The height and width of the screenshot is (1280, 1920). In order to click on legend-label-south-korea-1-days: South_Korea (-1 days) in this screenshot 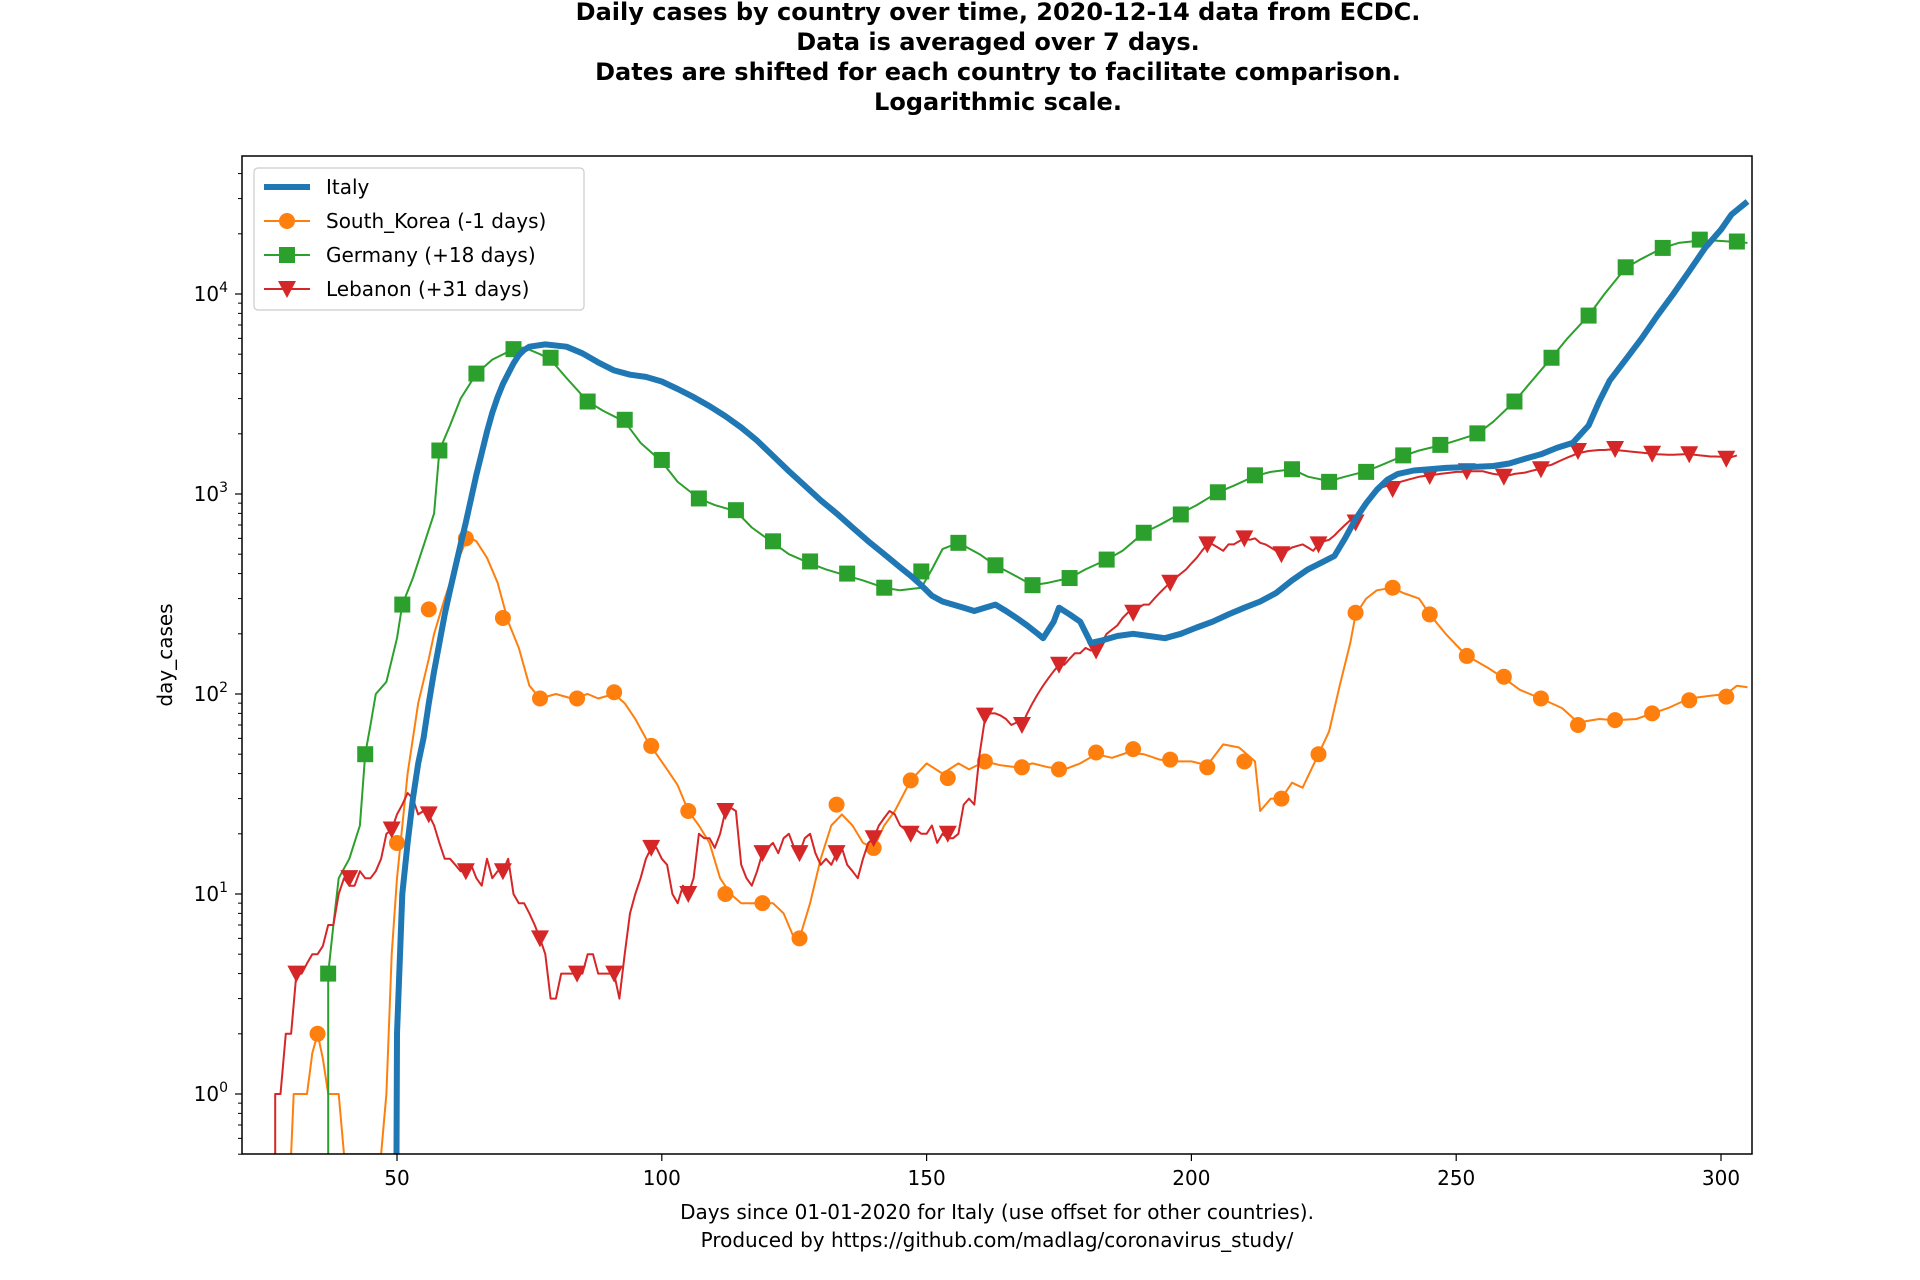, I will do `click(436, 221)`.